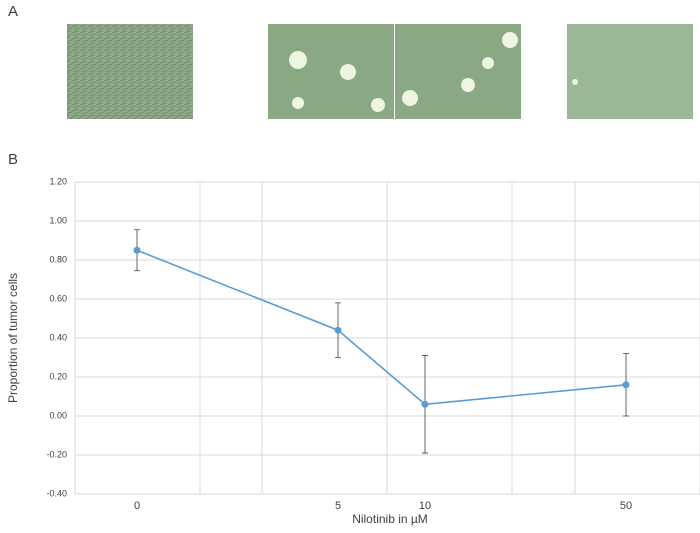  Describe the element at coordinates (58, 376) in the screenshot. I see `y-tick-label: 0.20` at that location.